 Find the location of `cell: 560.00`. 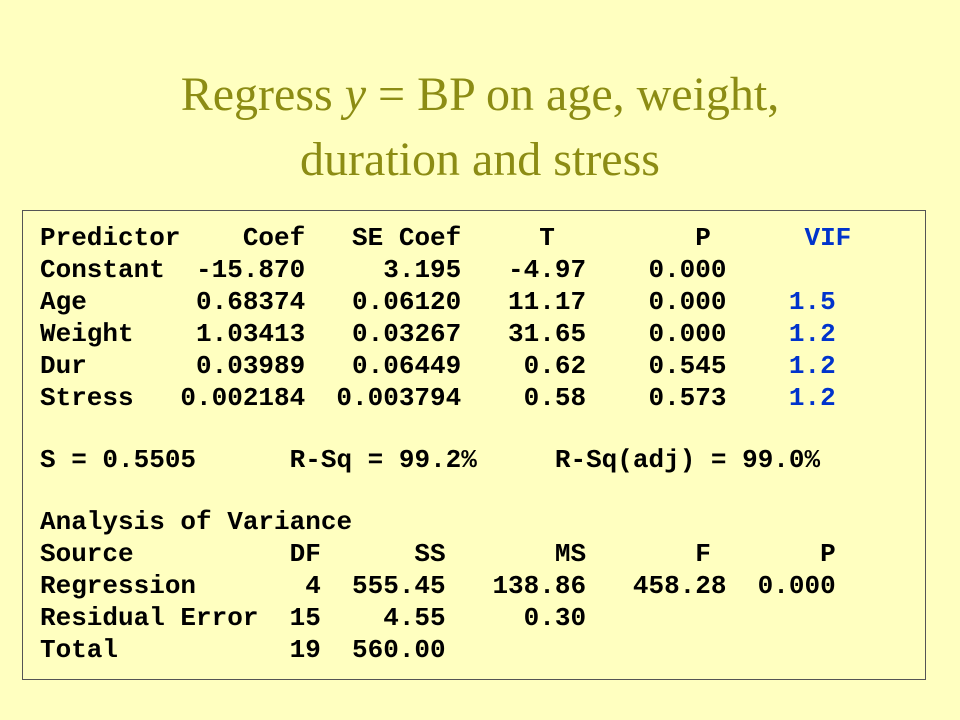

cell: 560.00 is located at coordinates (399, 650).